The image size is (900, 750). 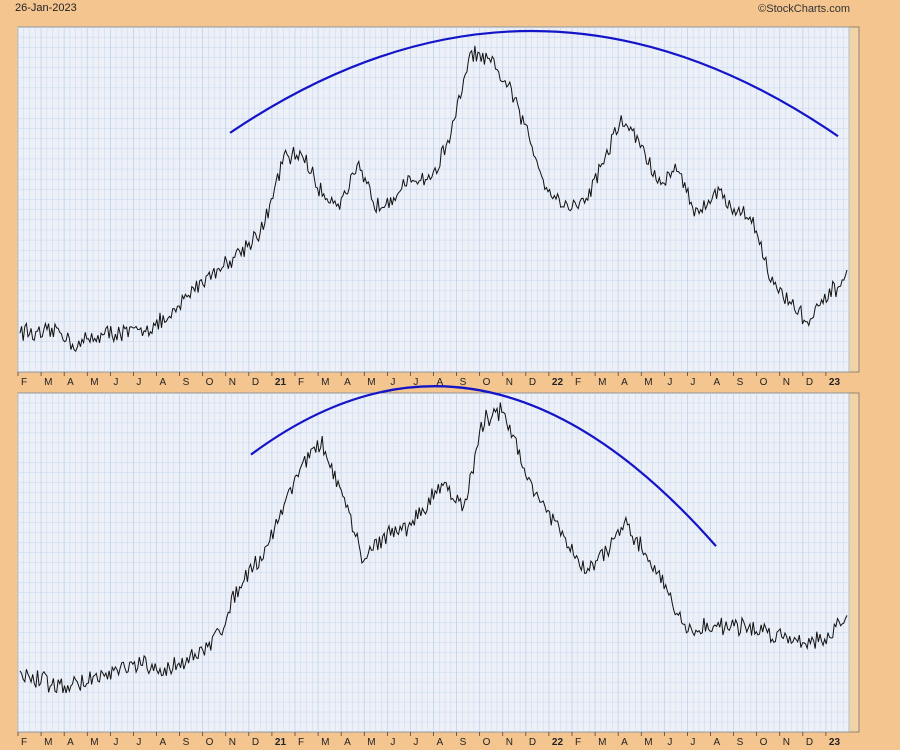 I want to click on chart-date: 26-Jan-2023, so click(x=46, y=8).